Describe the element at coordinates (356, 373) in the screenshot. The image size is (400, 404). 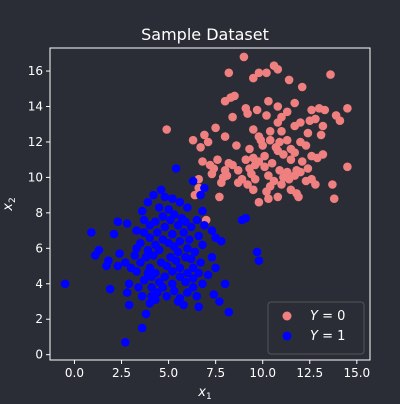
I see `x-tick-label: 15.0` at that location.